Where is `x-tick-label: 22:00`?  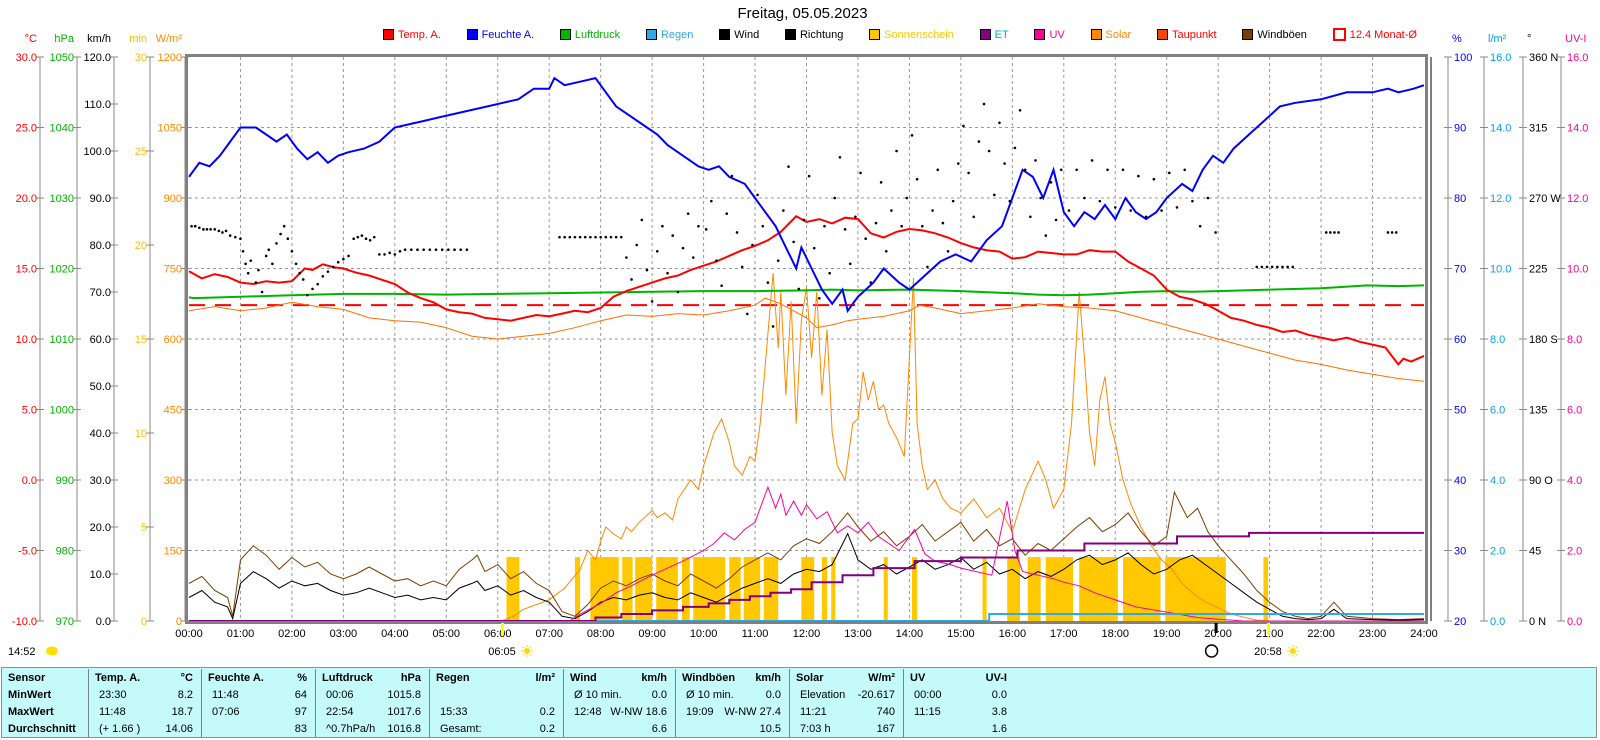 x-tick-label: 22:00 is located at coordinates (1321, 634).